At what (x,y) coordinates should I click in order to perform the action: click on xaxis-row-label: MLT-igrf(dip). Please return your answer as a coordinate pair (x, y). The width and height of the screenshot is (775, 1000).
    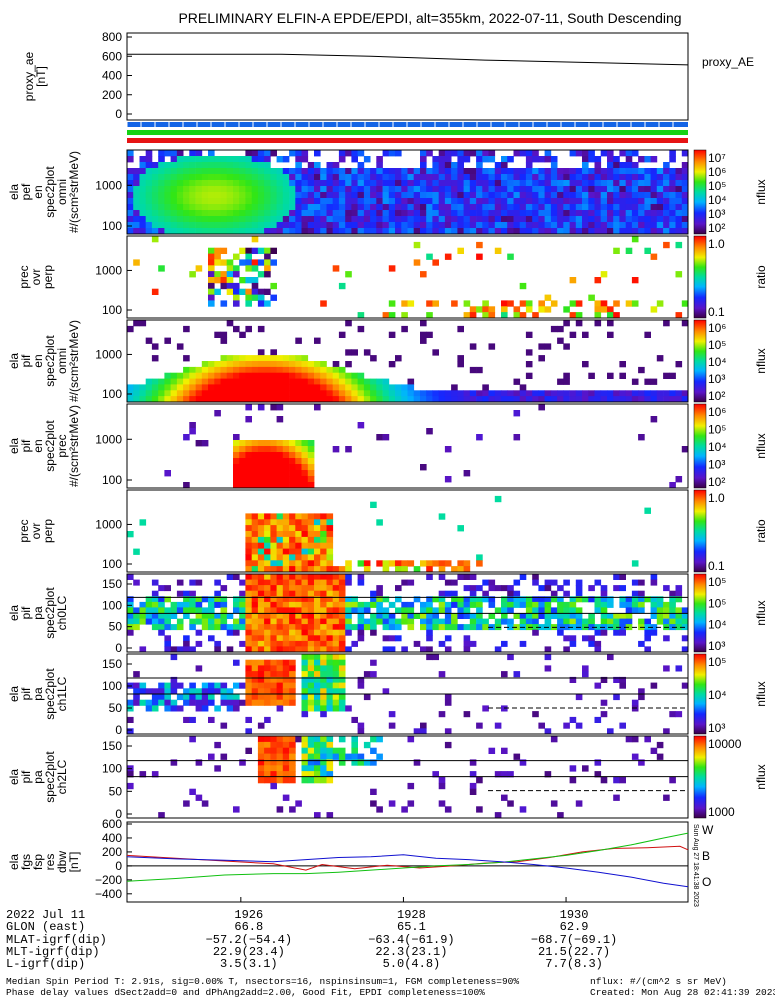
    Looking at the image, I should click on (53, 952).